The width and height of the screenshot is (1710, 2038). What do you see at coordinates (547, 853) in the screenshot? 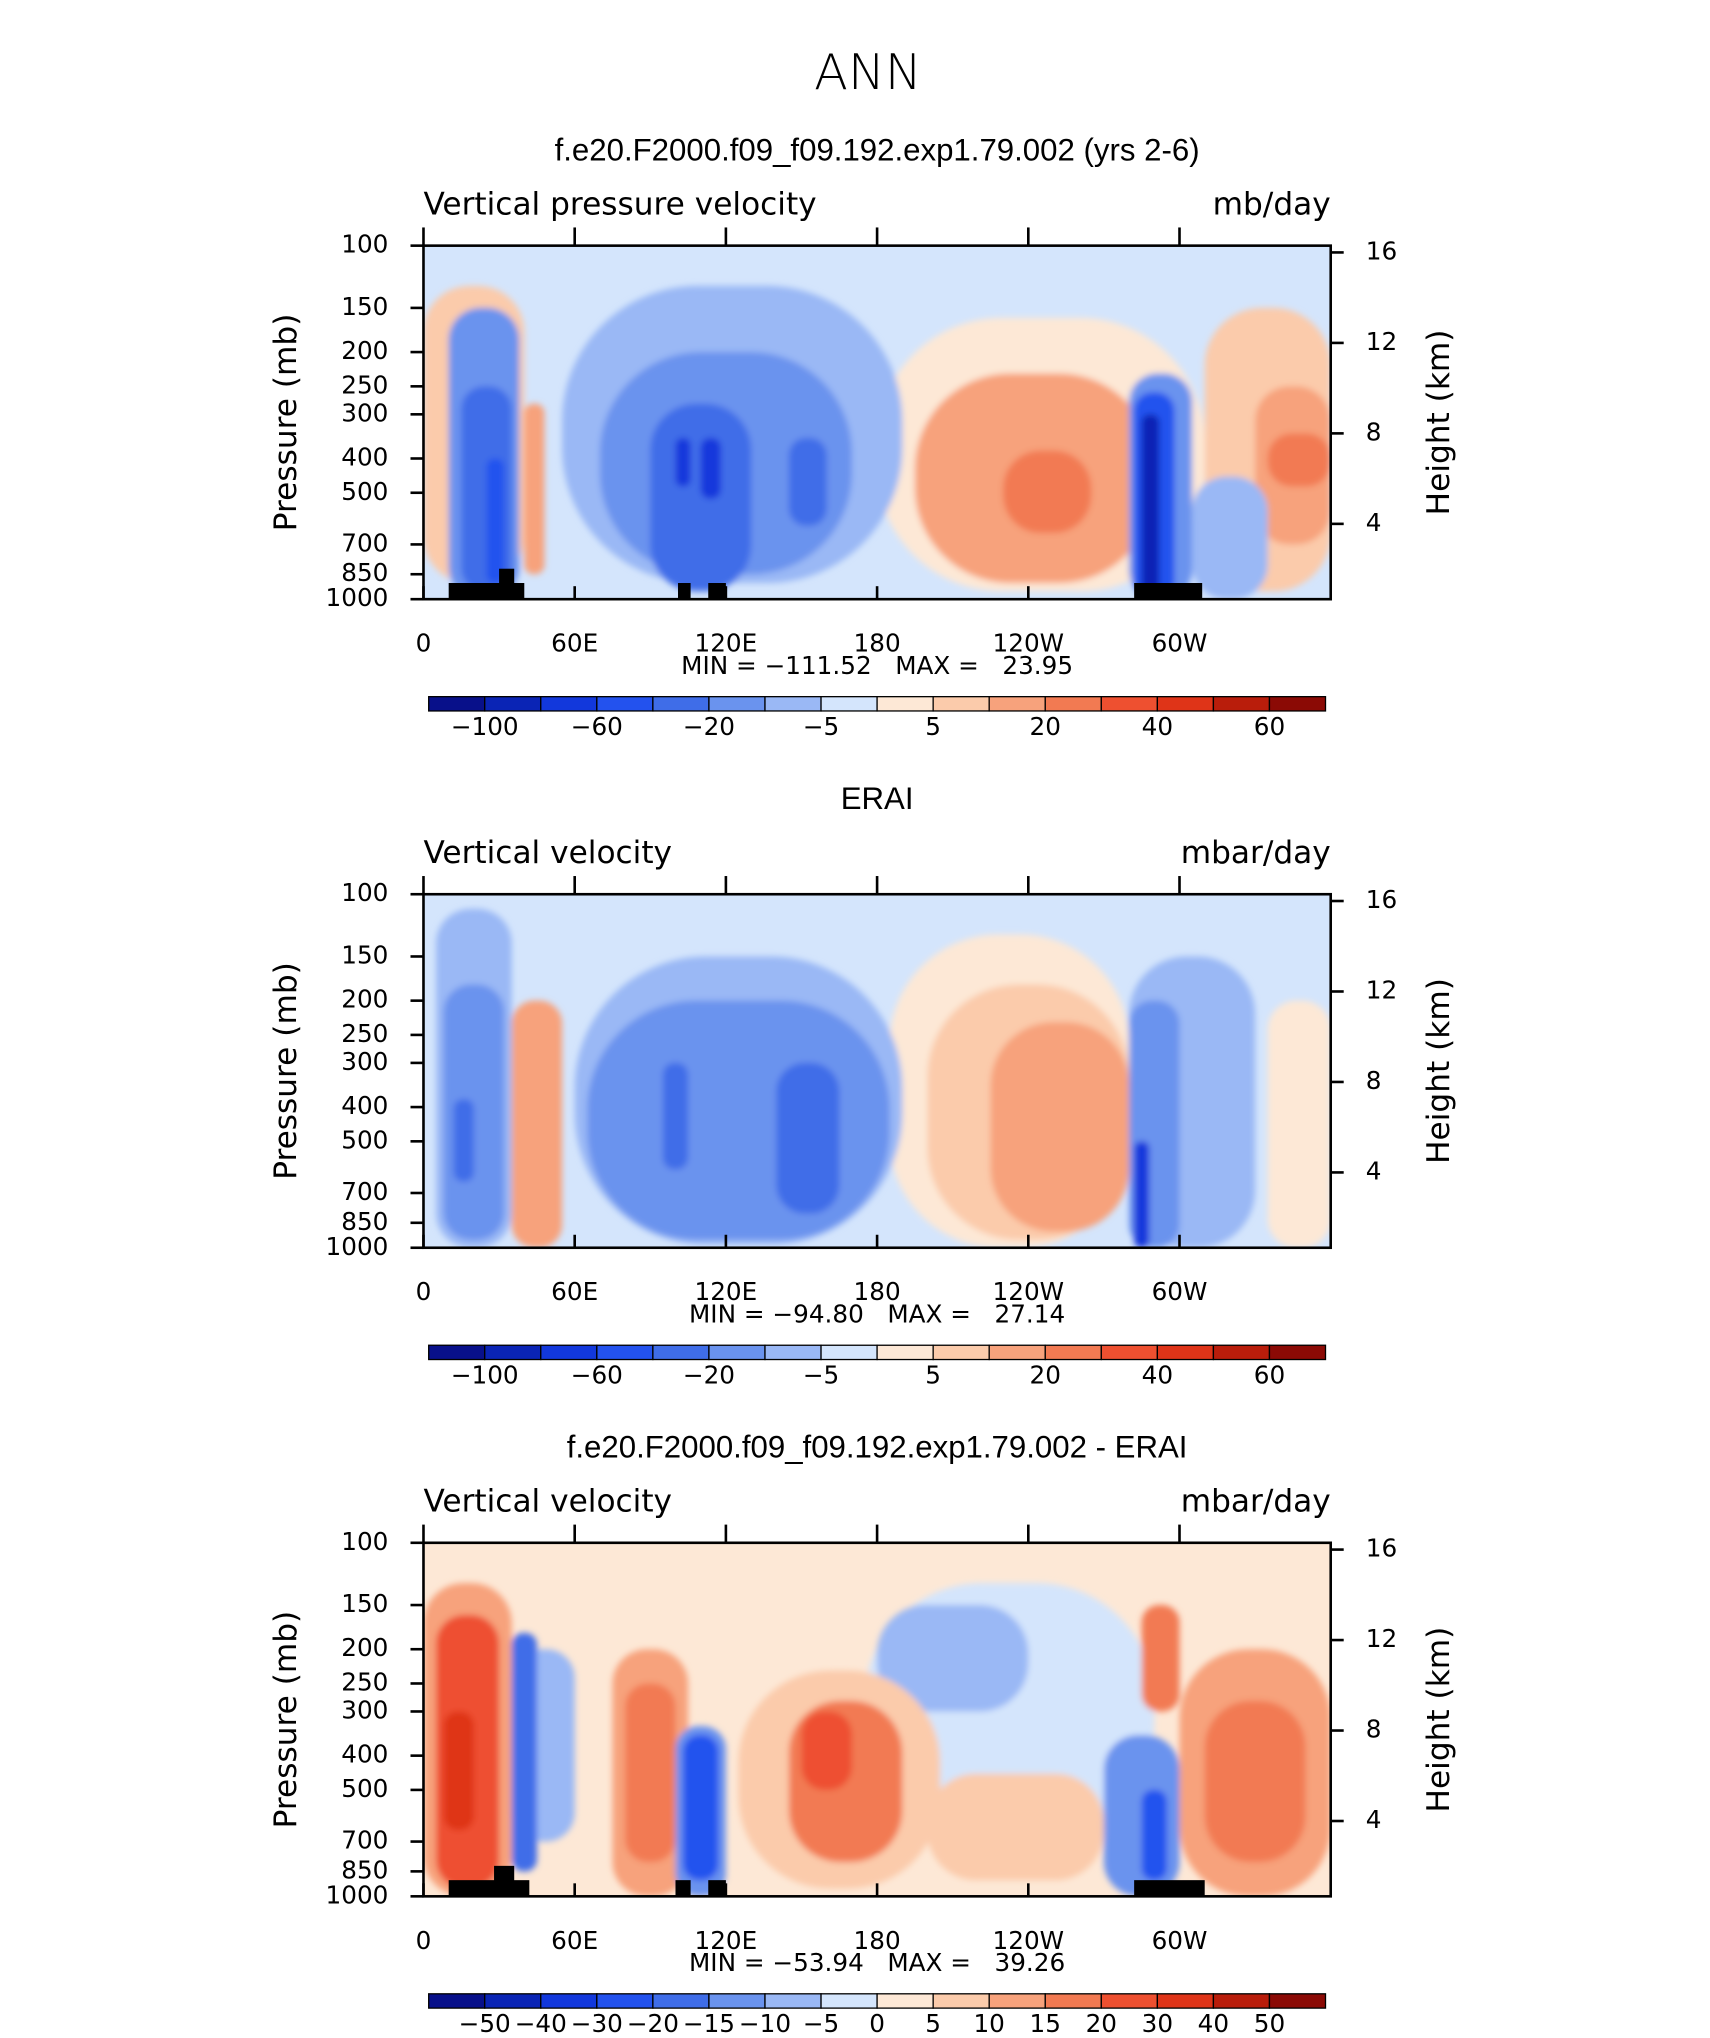
I see `left-label: Vertical velocity` at bounding box center [547, 853].